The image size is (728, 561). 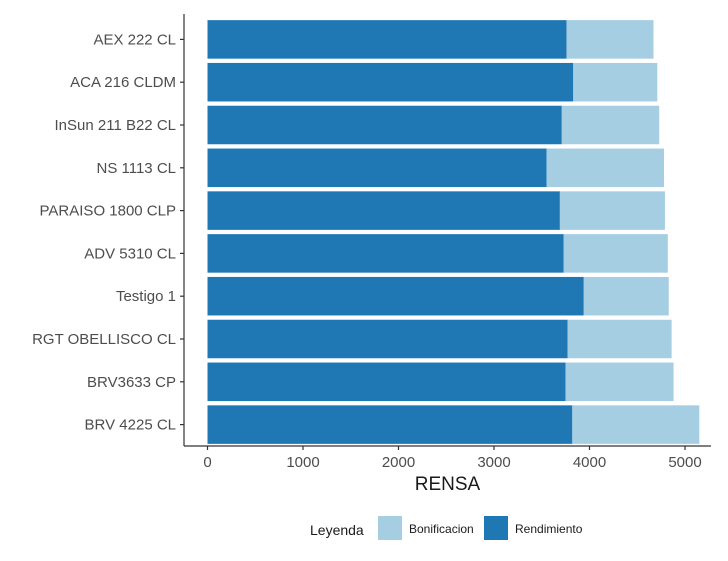 What do you see at coordinates (123, 82) in the screenshot?
I see `y-tick-label: ACA 216 CLDM` at bounding box center [123, 82].